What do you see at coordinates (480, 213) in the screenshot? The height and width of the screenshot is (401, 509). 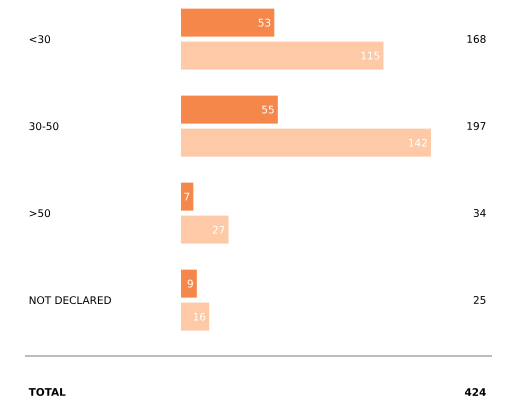 I see `text: 34` at bounding box center [480, 213].